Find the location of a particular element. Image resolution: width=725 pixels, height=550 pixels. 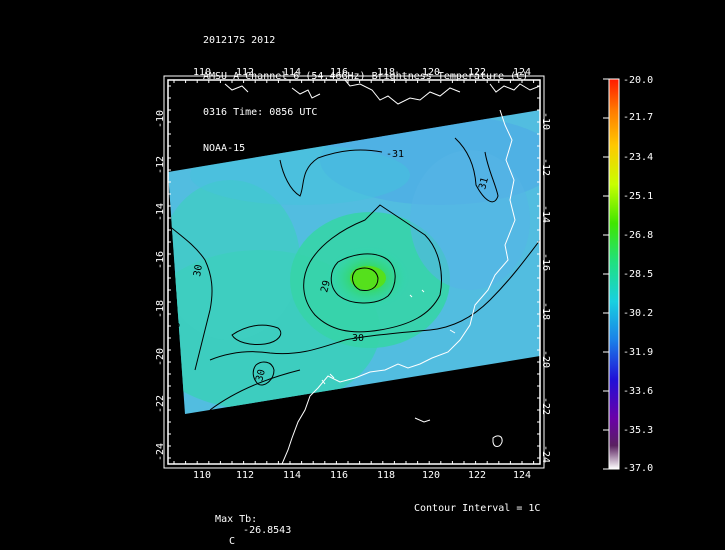

colorbar-label: -25.1 is located at coordinates (638, 196).